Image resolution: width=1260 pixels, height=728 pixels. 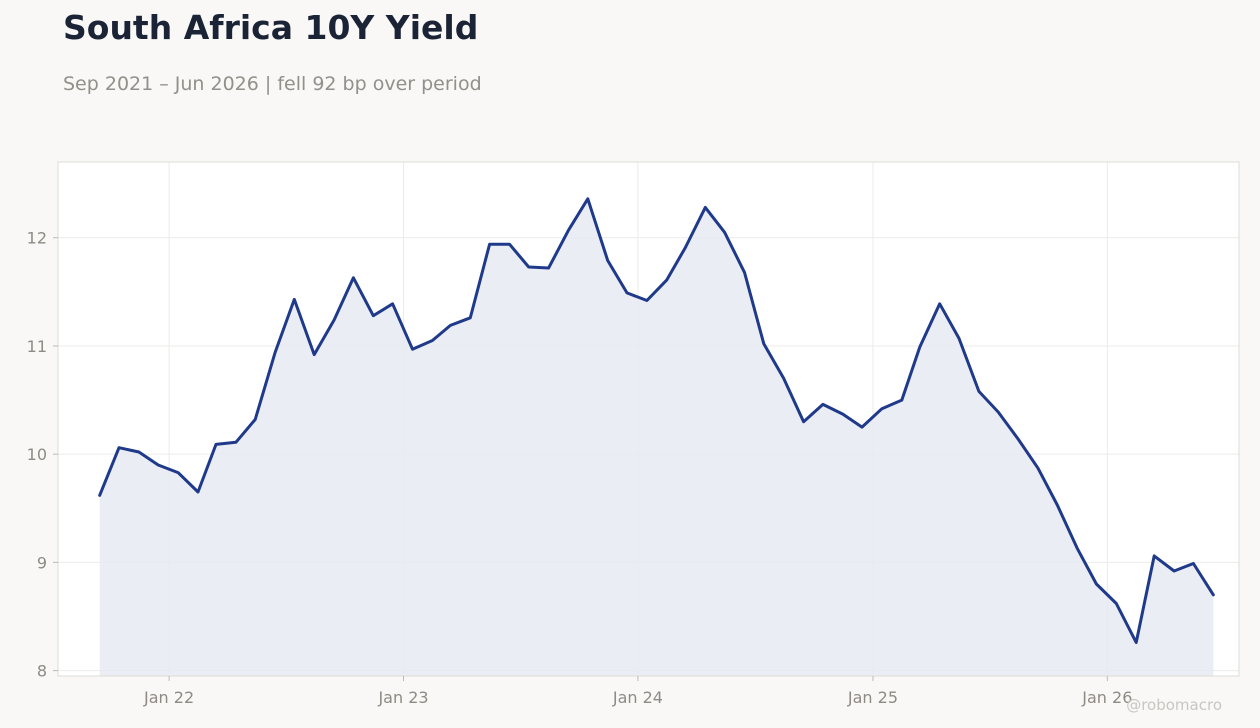 I want to click on x-axis: Jan 22 Jan 23 Jan 24 Jan 25 Jan 26, so click(x=637, y=691).